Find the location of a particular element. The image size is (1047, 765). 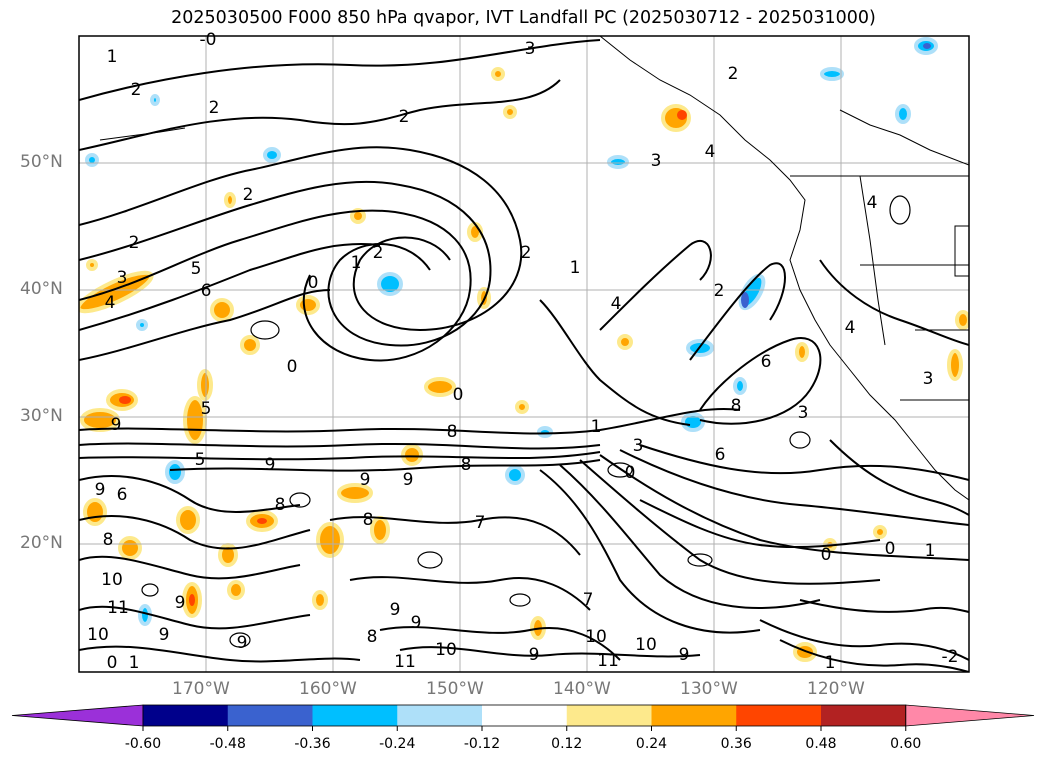

lat-label-30n: 30°N is located at coordinates (41, 416).